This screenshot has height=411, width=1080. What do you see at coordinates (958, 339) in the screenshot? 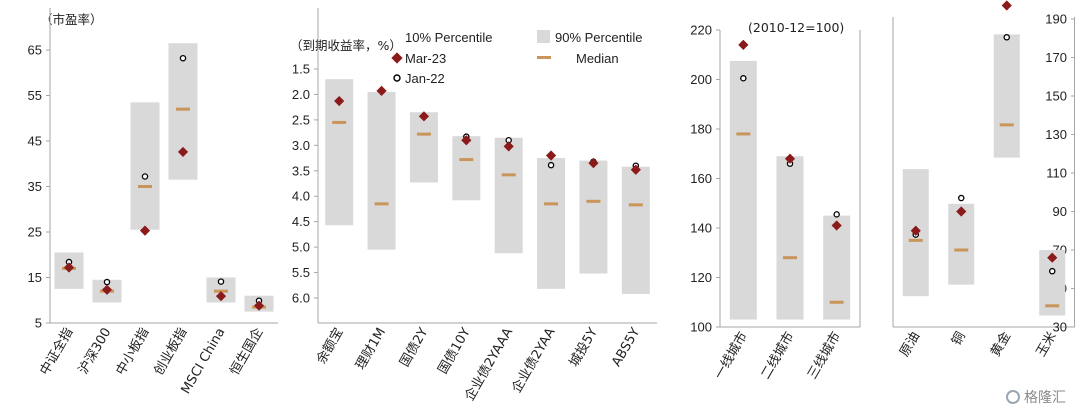
I see `category-label: 铜` at bounding box center [958, 339].